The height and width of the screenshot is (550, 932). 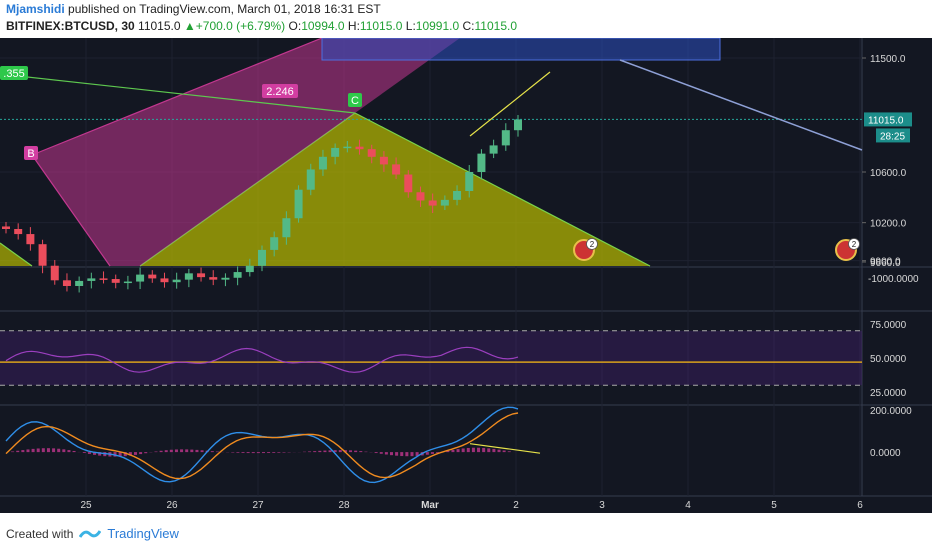 What do you see at coordinates (381, 26) in the screenshot?
I see `high-value: 11015.0` at bounding box center [381, 26].